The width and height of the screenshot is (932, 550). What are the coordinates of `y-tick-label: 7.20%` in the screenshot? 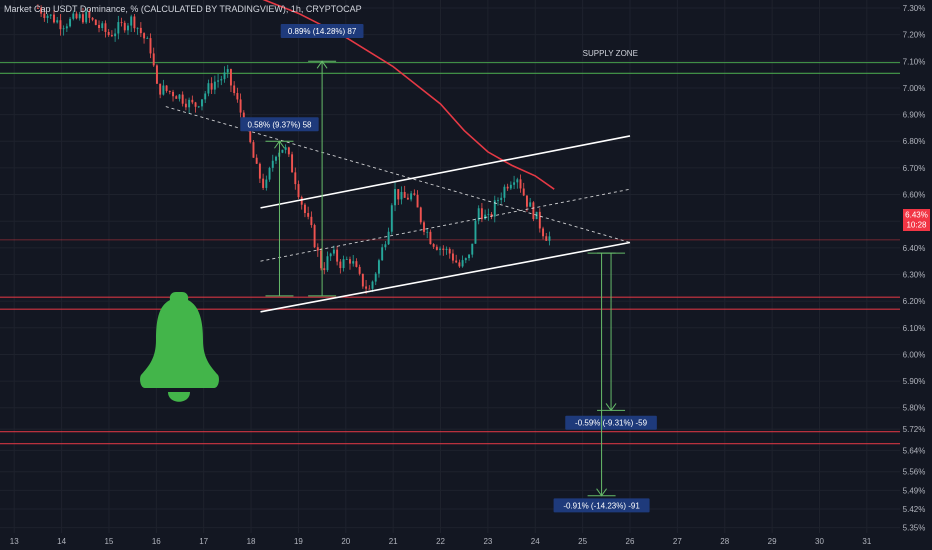 It's located at (914, 35).